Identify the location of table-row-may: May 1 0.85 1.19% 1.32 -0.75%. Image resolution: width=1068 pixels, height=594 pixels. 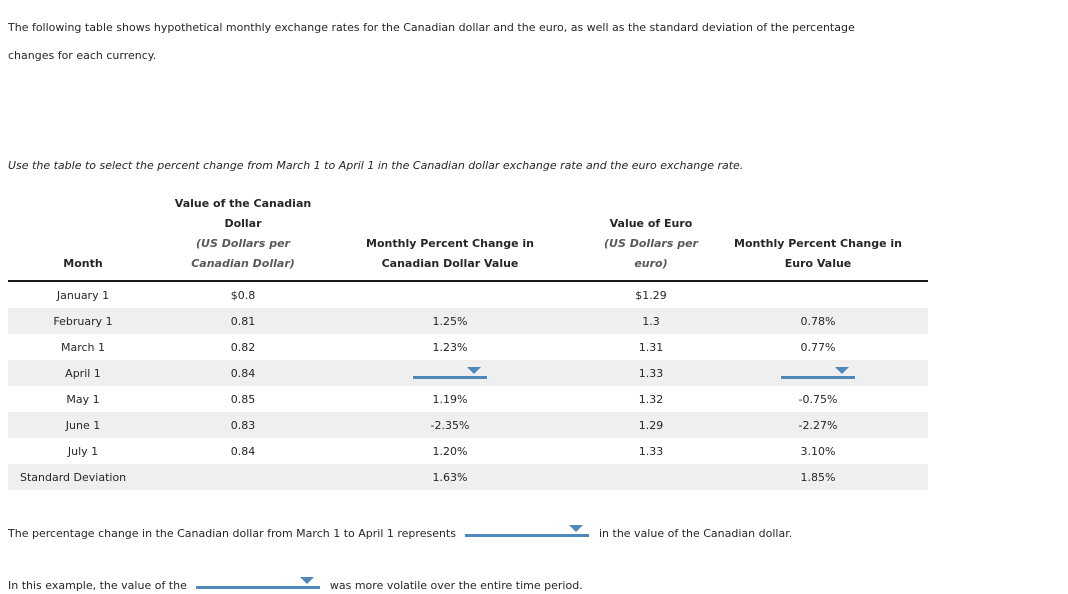
(468, 399).